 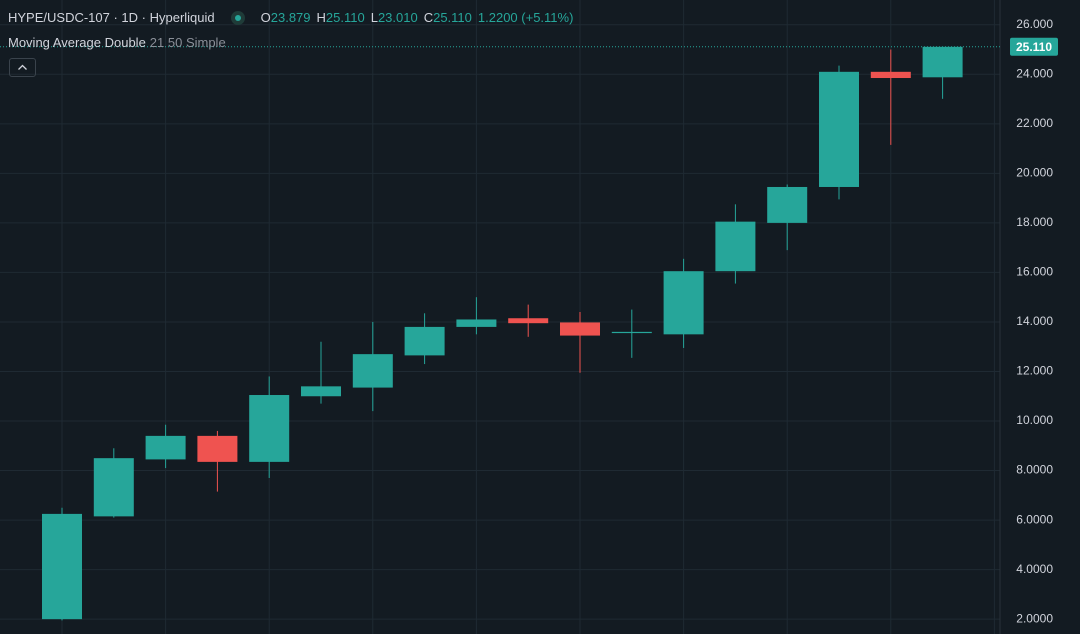 I want to click on ohlc-key: O, so click(x=265, y=17).